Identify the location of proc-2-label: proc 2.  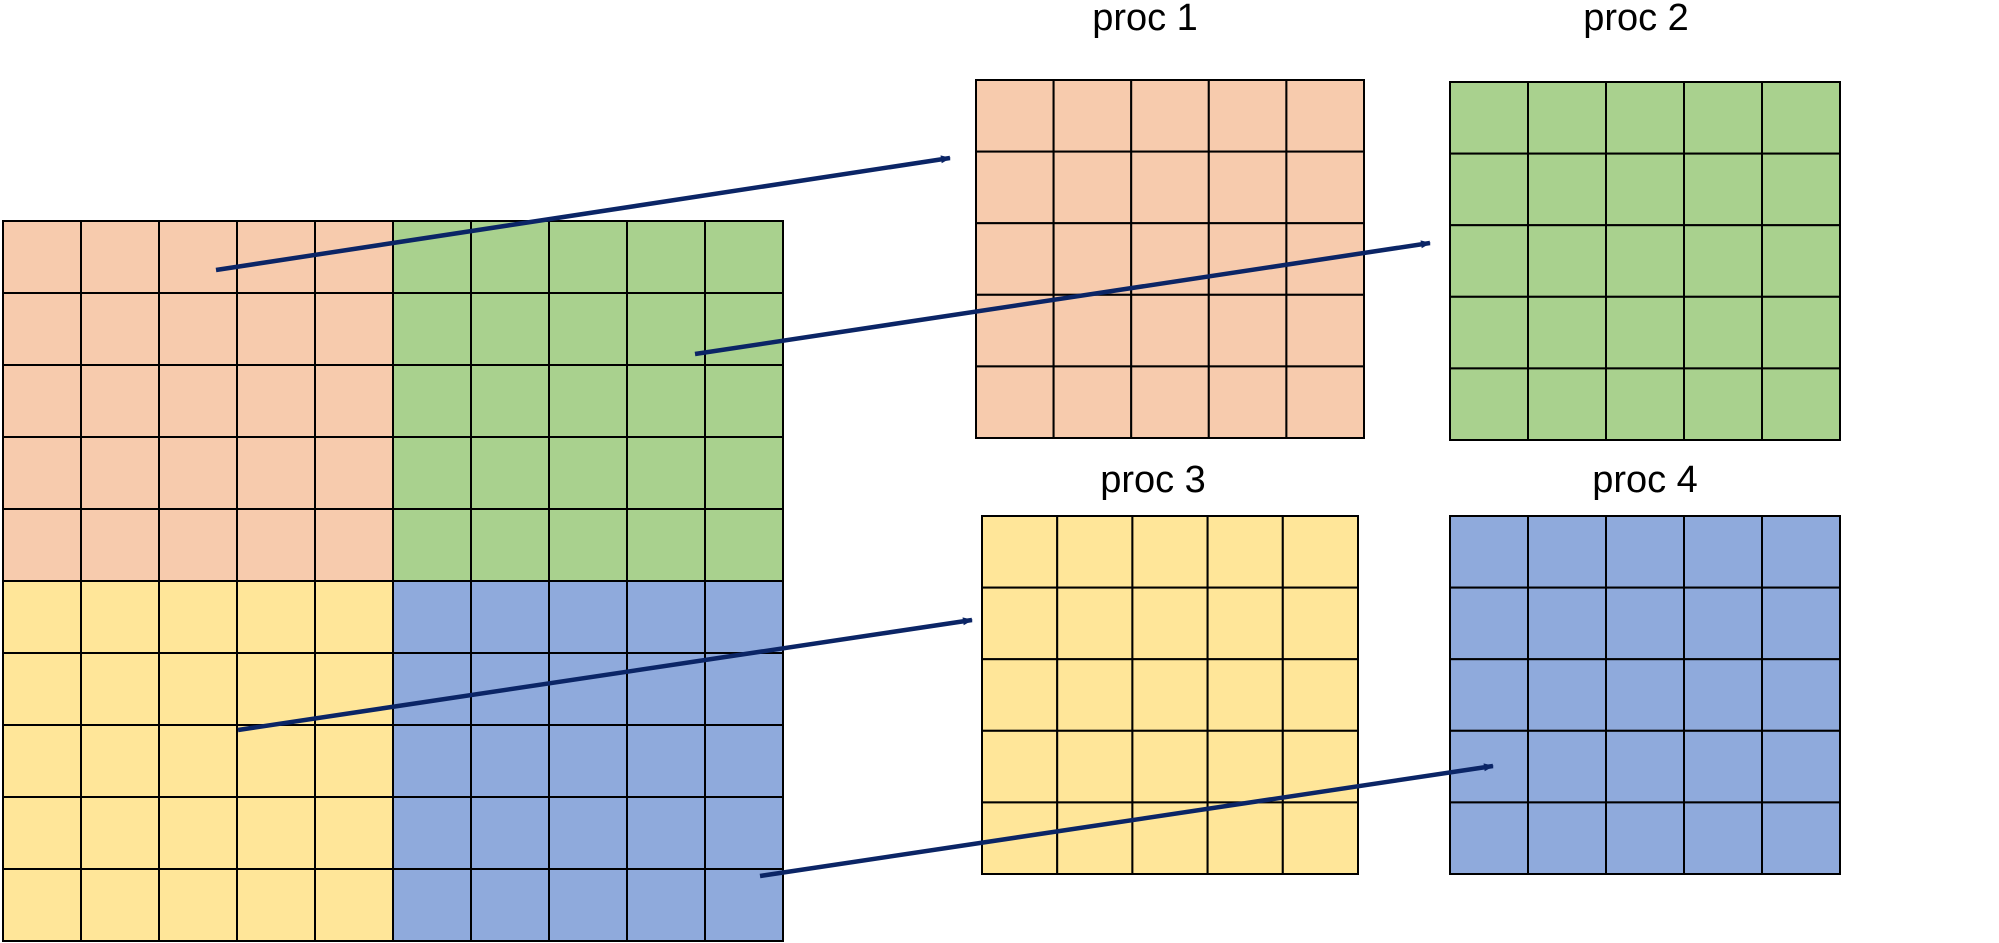
(1636, 19).